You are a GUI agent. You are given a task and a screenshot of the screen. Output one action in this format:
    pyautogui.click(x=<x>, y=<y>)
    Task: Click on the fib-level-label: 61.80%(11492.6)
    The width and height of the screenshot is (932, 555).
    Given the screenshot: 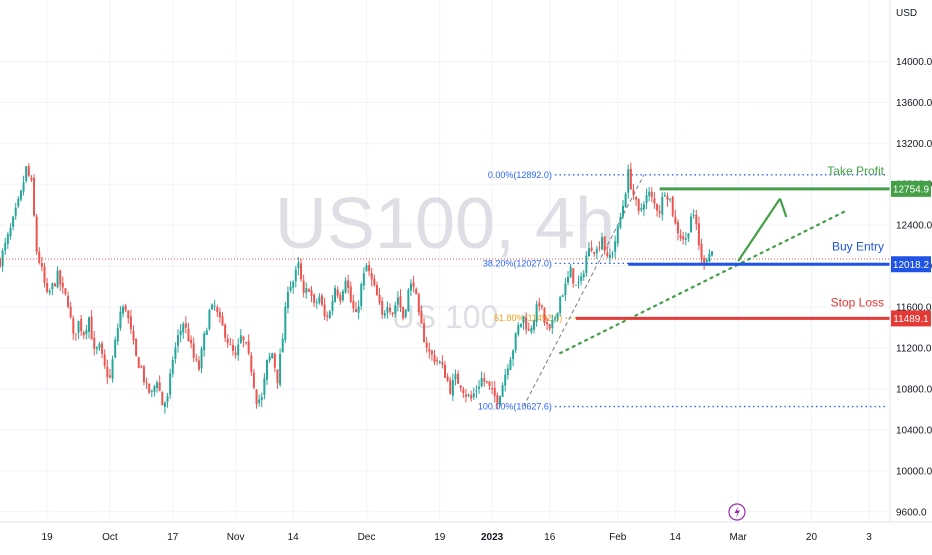 What is the action you would take?
    pyautogui.click(x=528, y=318)
    